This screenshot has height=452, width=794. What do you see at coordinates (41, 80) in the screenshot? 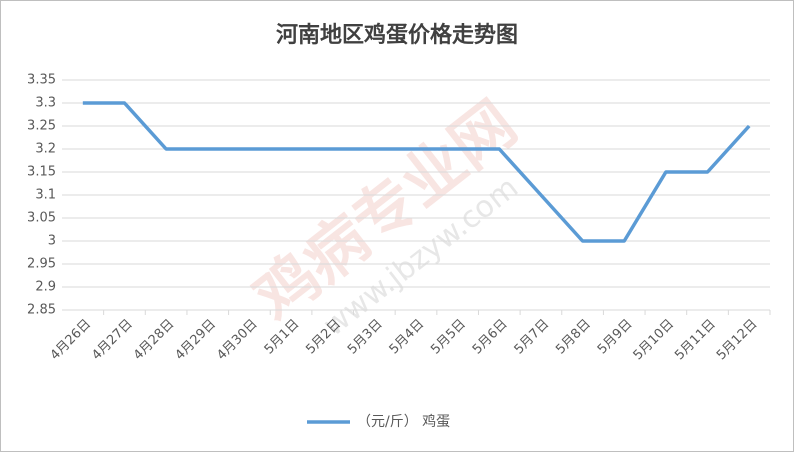
I see `y-tick-label: 3.35` at bounding box center [41, 80].